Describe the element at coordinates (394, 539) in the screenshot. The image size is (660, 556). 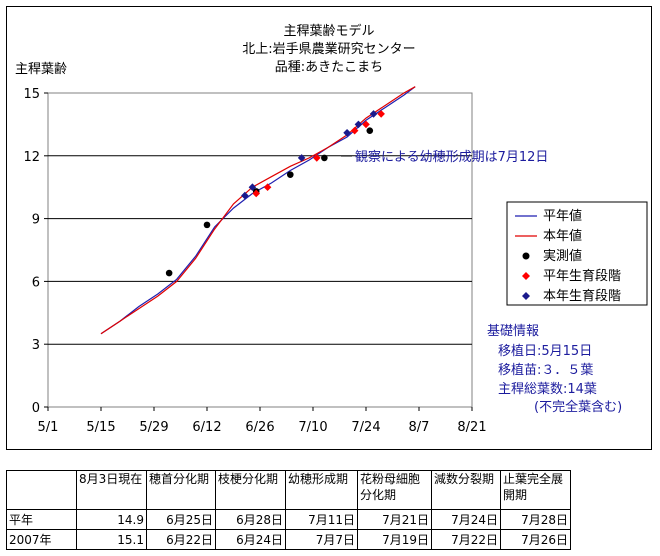
I see `table-cell: 7月19日` at that location.